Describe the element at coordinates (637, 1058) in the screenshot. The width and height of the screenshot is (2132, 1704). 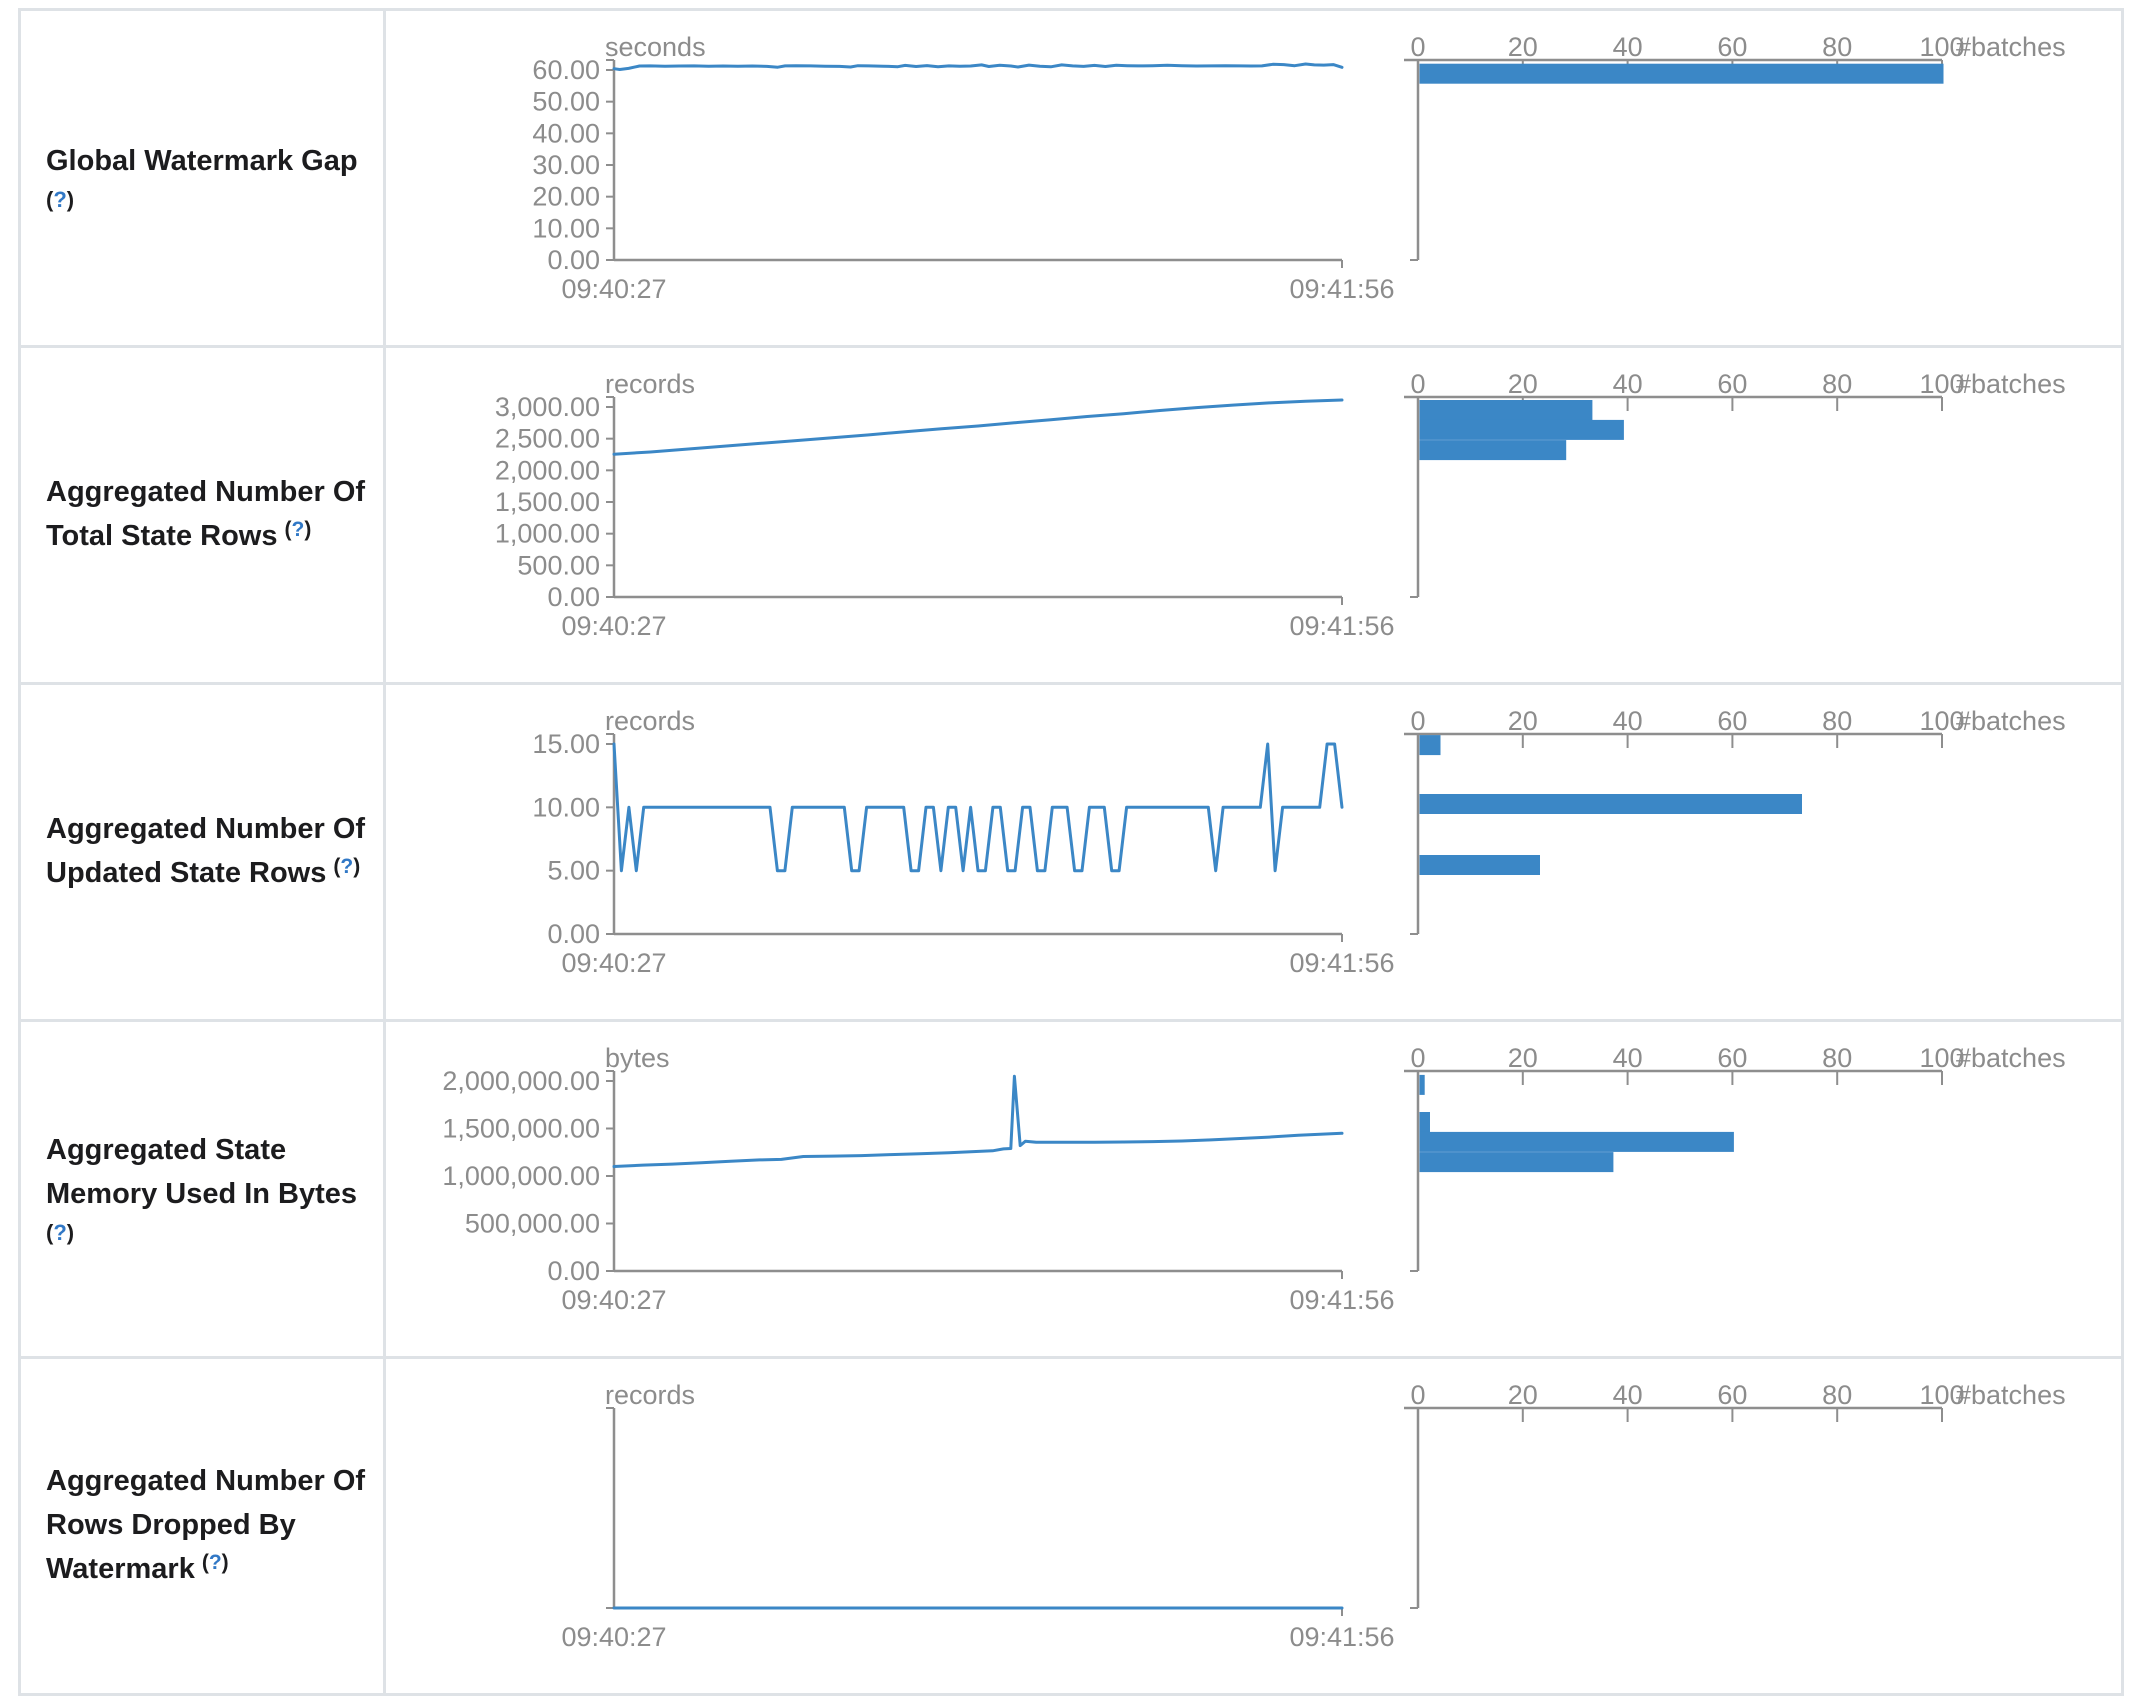
I see `timeline-unit-label: bytes` at that location.